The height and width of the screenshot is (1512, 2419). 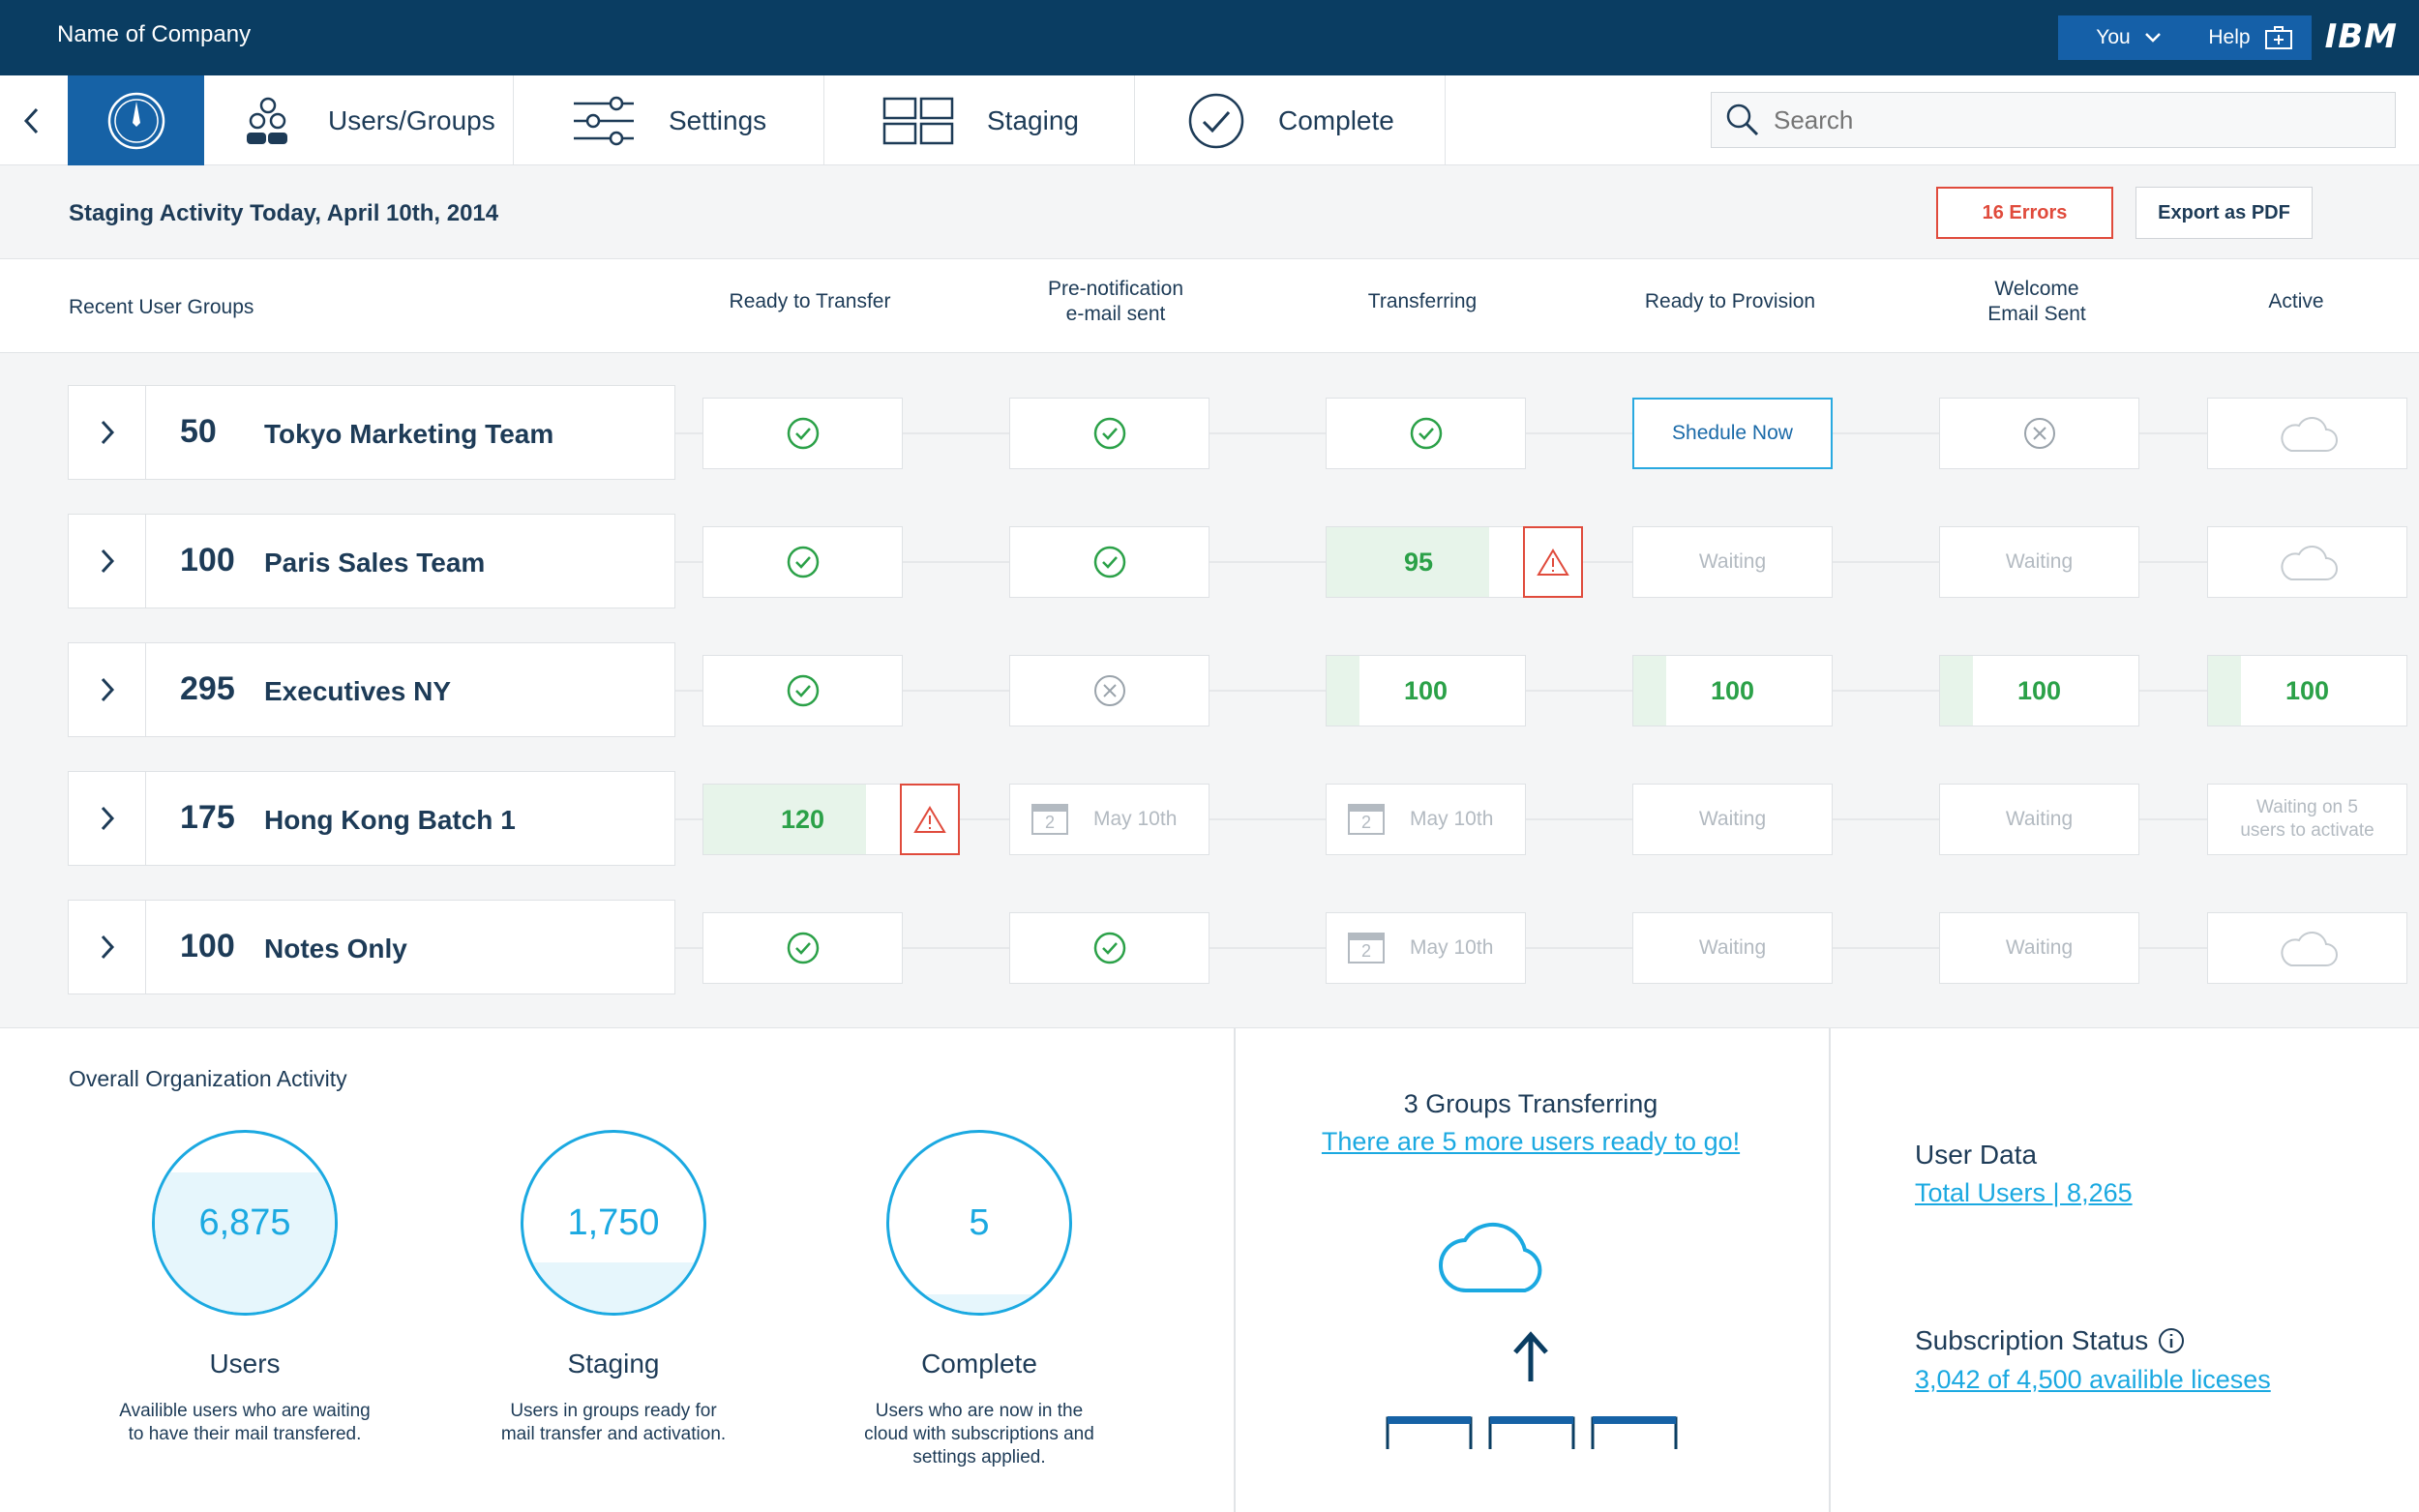 I want to click on user-data-label: User Data, so click(x=1976, y=1155).